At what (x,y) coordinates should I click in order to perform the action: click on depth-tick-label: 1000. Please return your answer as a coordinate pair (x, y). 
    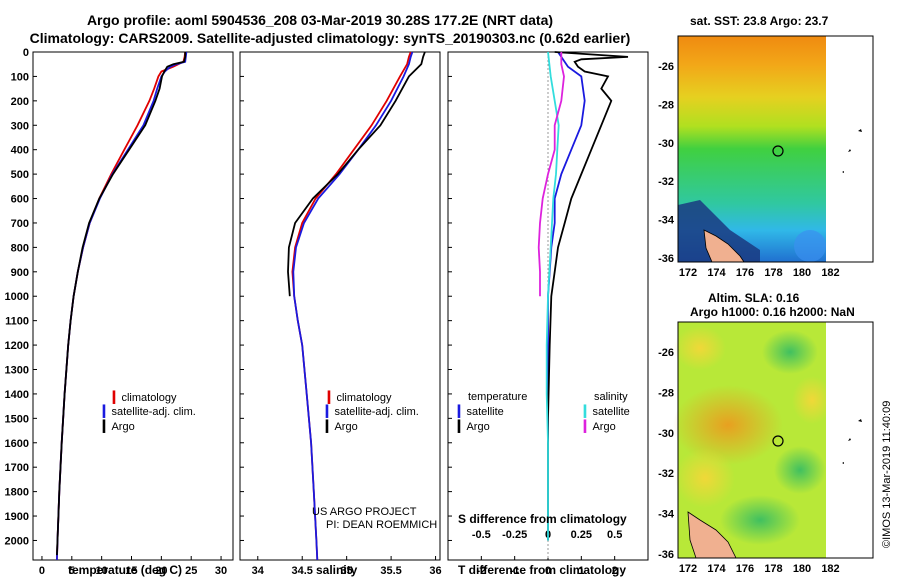
    Looking at the image, I should click on (17, 297).